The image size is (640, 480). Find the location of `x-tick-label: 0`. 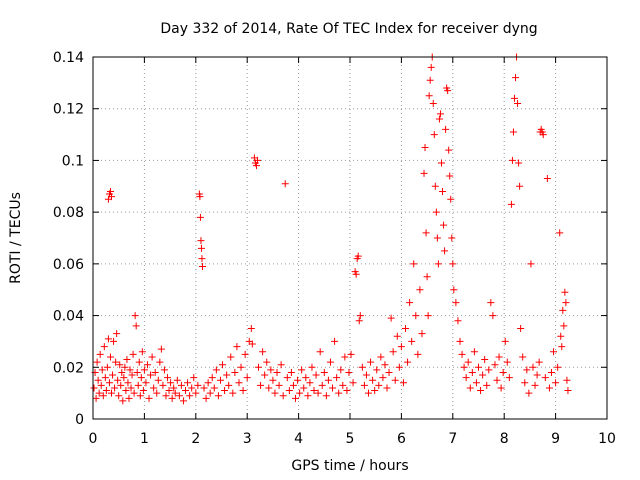

x-tick-label: 0 is located at coordinates (93, 439).